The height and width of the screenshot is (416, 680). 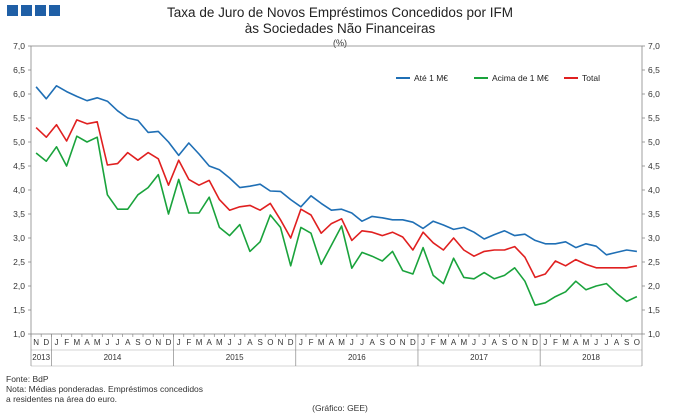 I want to click on y-tick-label-left: 1,0, so click(x=19, y=334).